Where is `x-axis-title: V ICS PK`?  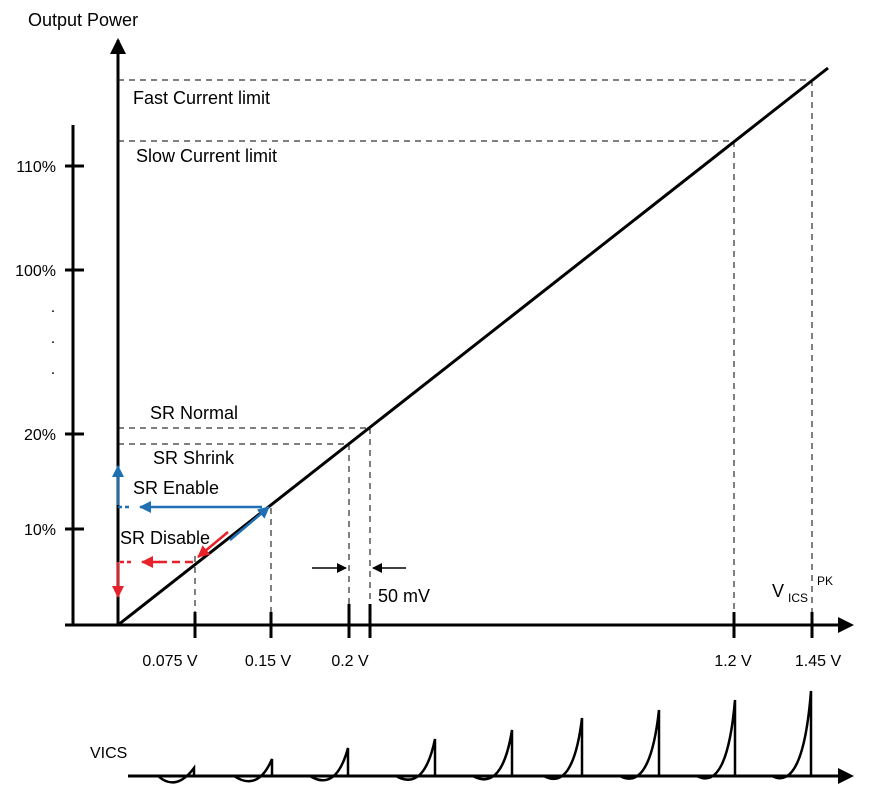 x-axis-title: V ICS PK is located at coordinates (802, 589).